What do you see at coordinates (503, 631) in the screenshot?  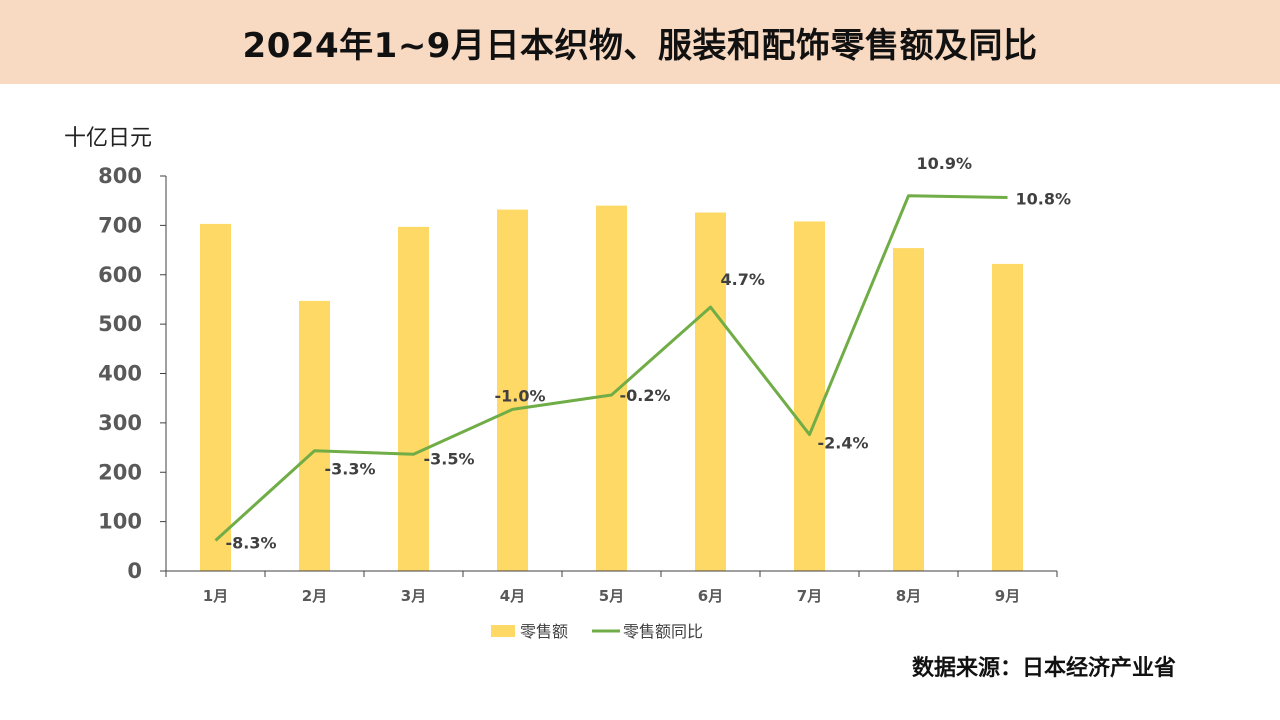 I see `legend-swatch-bar` at bounding box center [503, 631].